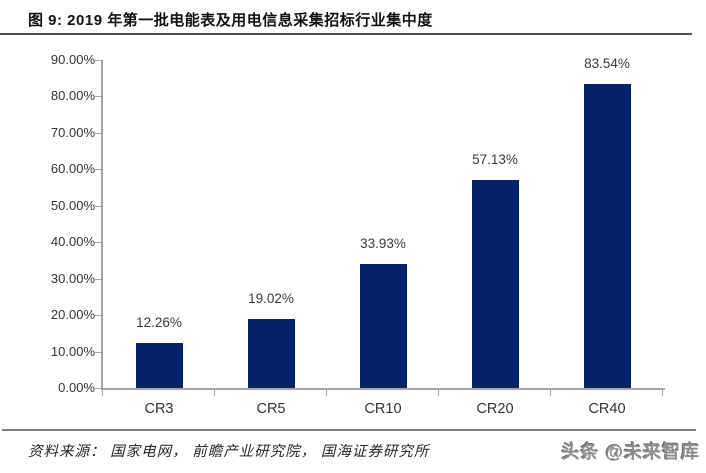 The height and width of the screenshot is (473, 706). What do you see at coordinates (383, 244) in the screenshot?
I see `bar-value-label: 33.93%` at bounding box center [383, 244].